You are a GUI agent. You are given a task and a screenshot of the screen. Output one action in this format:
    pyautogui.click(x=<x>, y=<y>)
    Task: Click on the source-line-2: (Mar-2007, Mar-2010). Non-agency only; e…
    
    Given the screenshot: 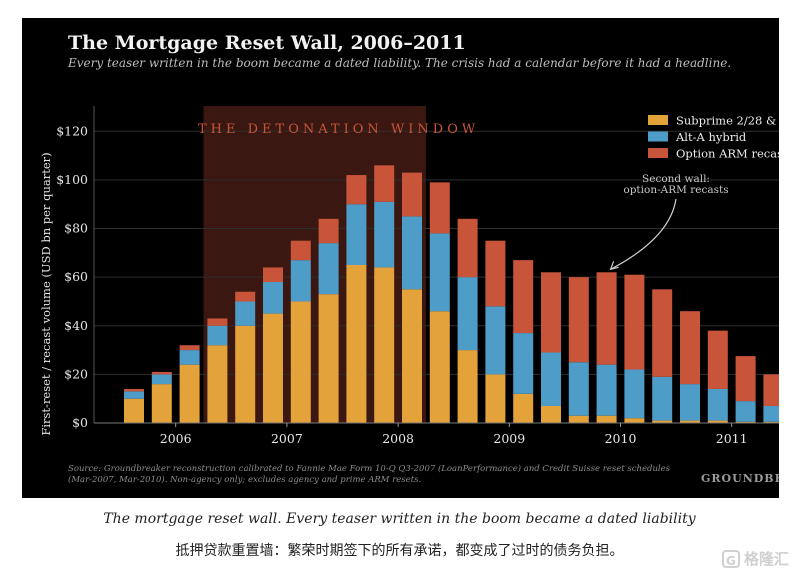 What is the action you would take?
    pyautogui.click(x=244, y=479)
    